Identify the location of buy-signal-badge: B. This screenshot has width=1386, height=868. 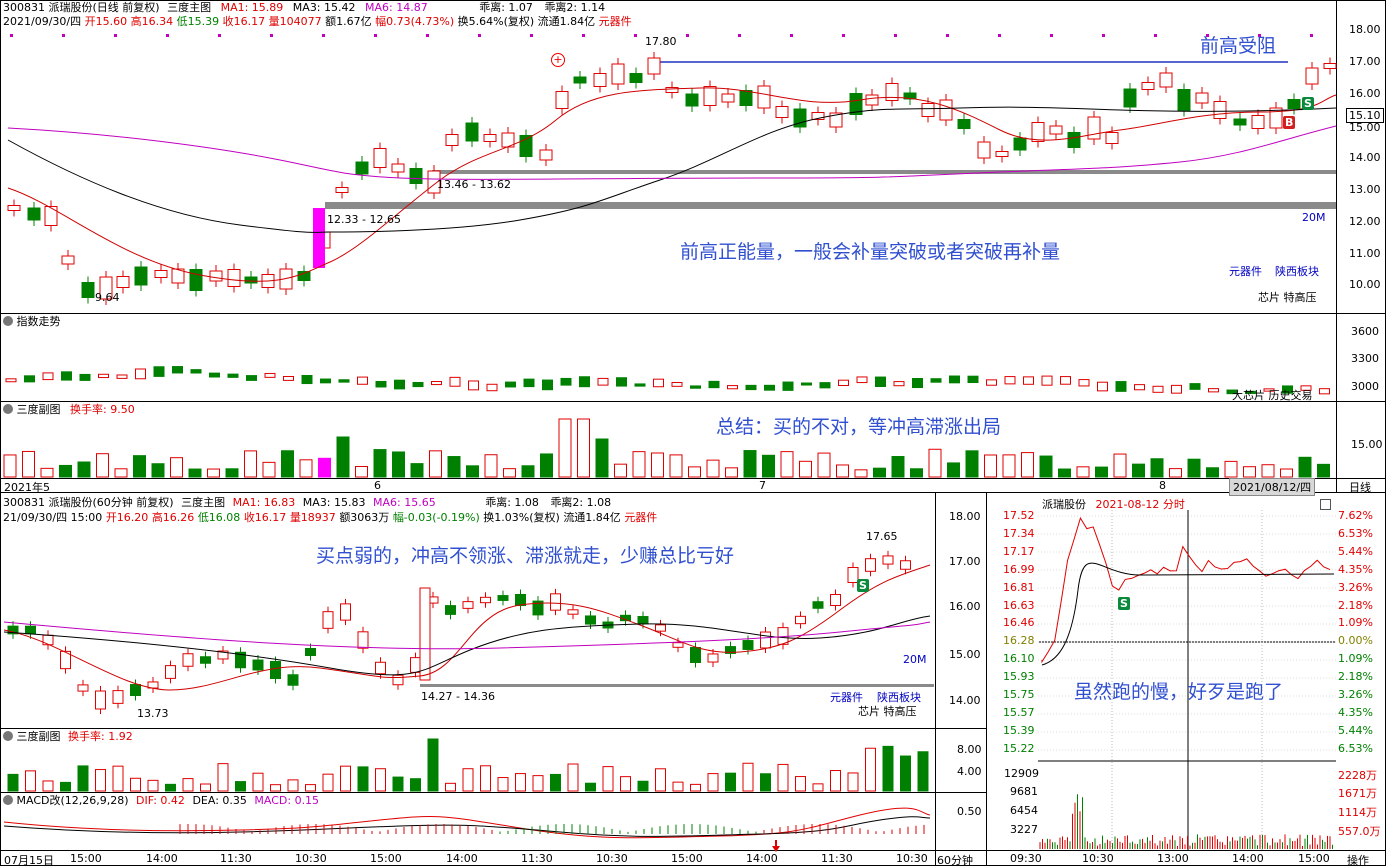
(1289, 122).